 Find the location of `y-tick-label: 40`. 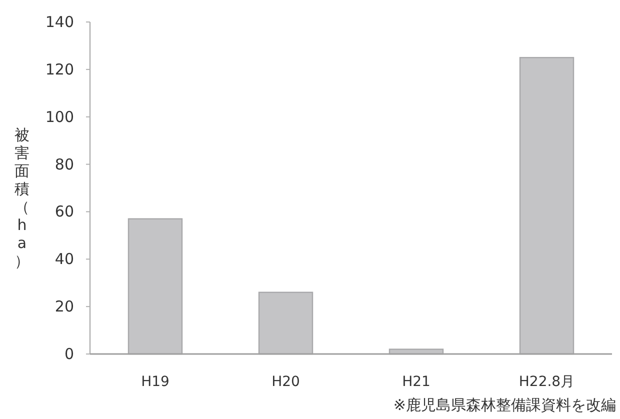

y-tick-label: 40 is located at coordinates (64, 259).